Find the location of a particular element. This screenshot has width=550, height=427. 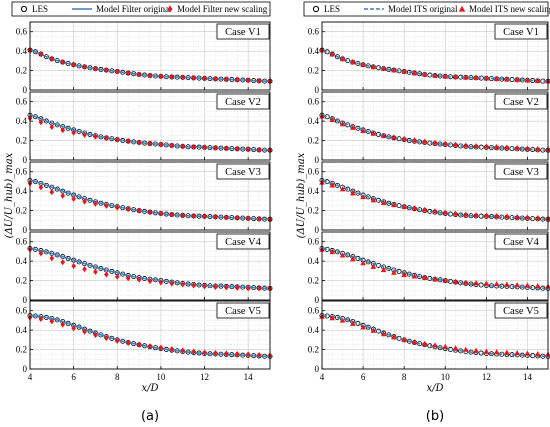

legend-item: LES is located at coordinates (326, 9).